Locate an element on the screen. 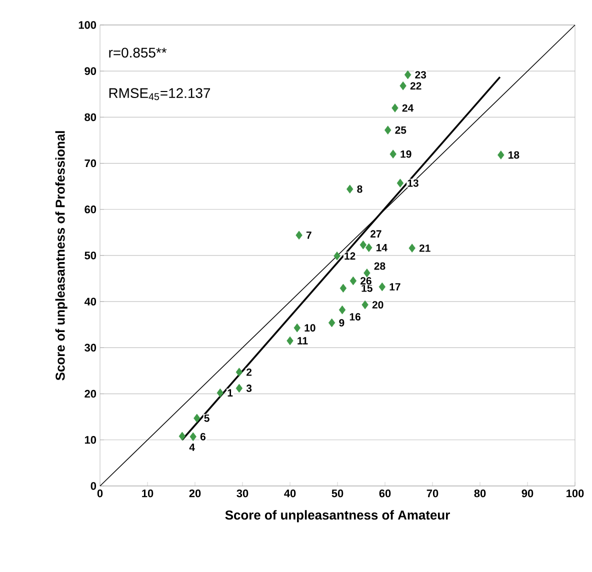 The width and height of the screenshot is (592, 572). x-tick-label: 90 is located at coordinates (528, 494).